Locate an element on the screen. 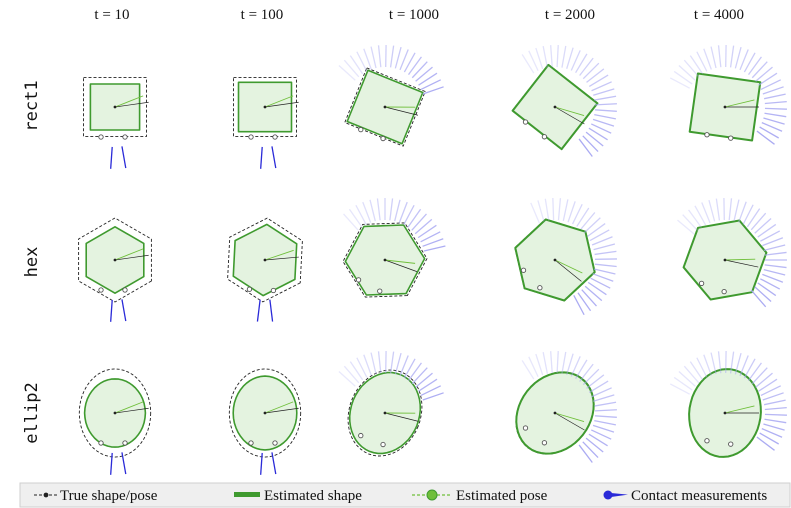  column-label-t10: t = 10 is located at coordinates (111, 15).